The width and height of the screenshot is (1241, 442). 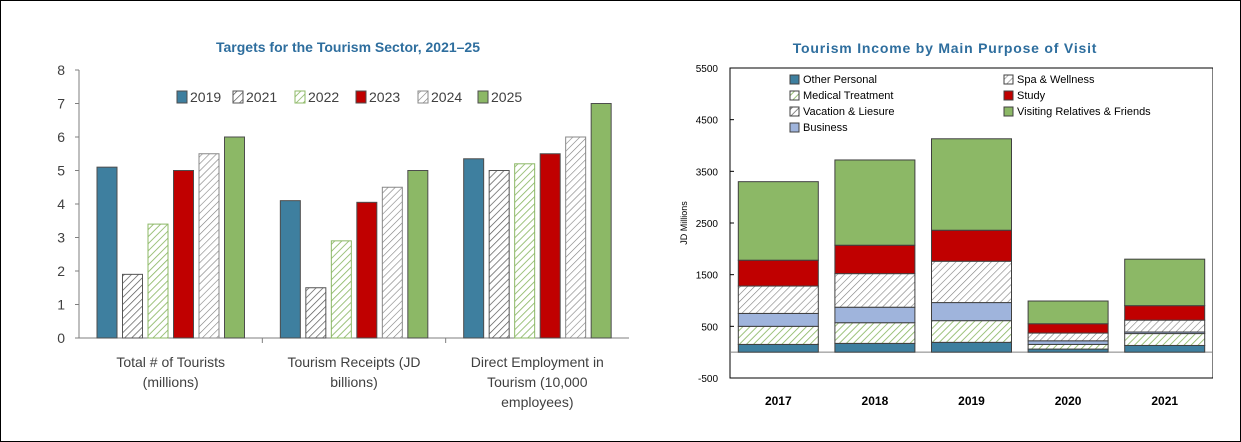 What do you see at coordinates (1084, 112) in the screenshot?
I see `legend-label: Visiting Relatives & Friends` at bounding box center [1084, 112].